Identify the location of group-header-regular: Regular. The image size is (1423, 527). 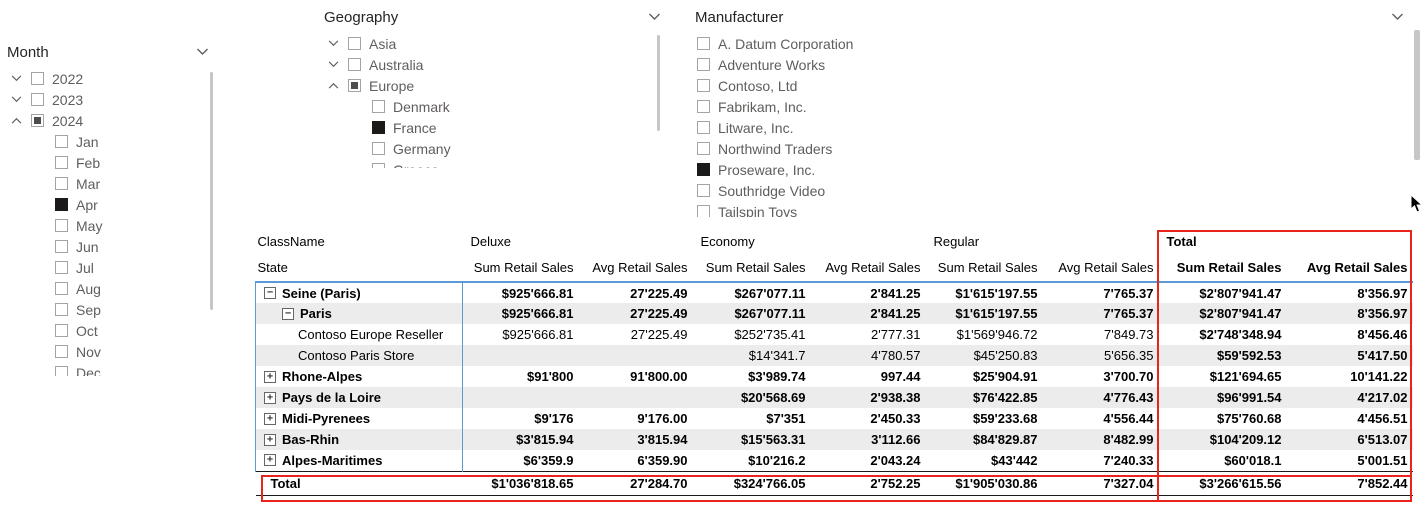
(956, 241).